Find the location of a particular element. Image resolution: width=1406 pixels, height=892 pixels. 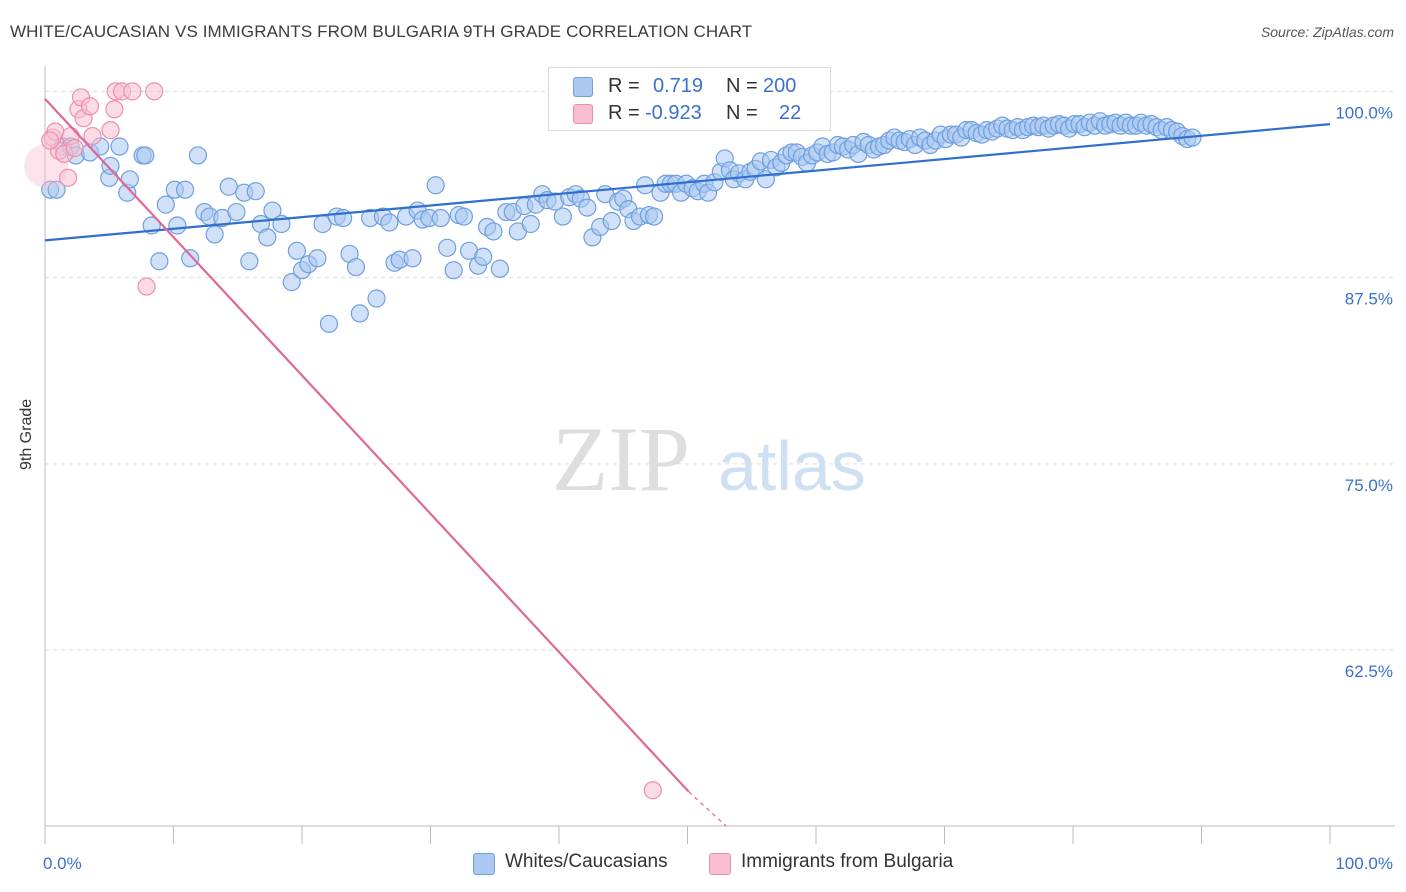

bottom-legend-label-whites: Whites/Caucasians is located at coordinates (586, 861).